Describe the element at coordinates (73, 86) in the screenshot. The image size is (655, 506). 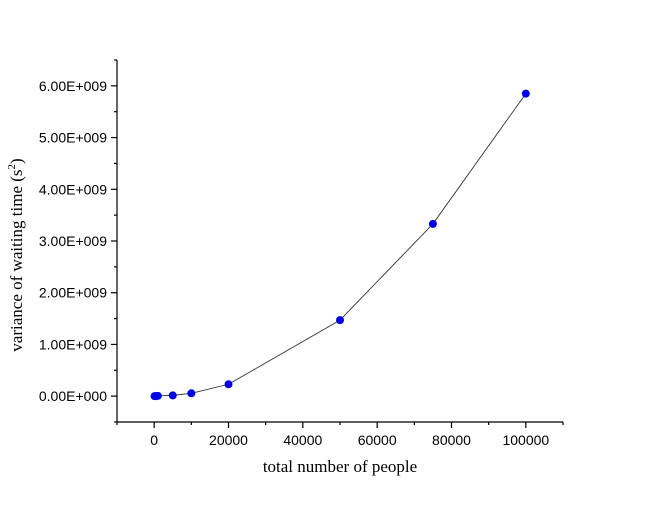
I see `y-tick-label: 6.00E+009` at that location.